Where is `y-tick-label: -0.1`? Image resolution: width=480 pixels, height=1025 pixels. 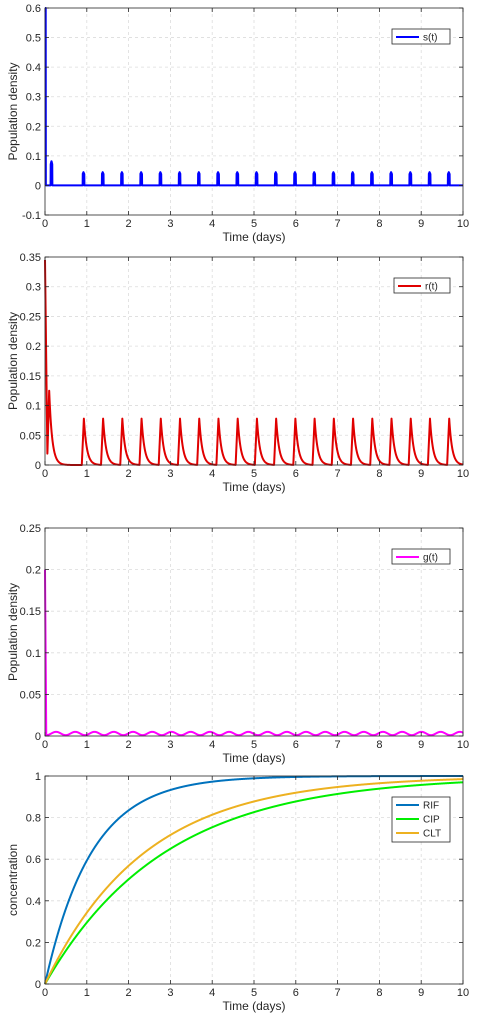 y-tick-label: -0.1 is located at coordinates (31, 216).